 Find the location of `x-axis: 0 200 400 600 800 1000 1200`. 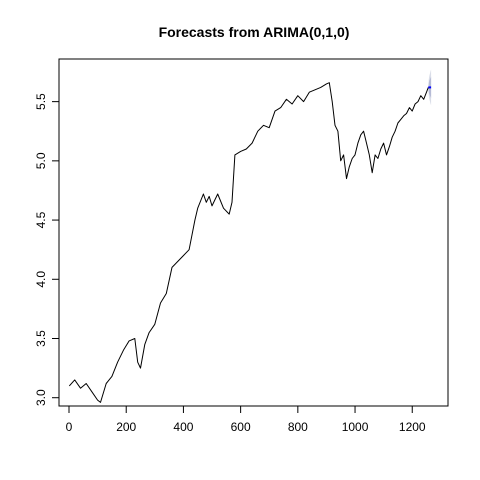

x-axis: 0 200 400 600 800 1000 1200 is located at coordinates (246, 419).